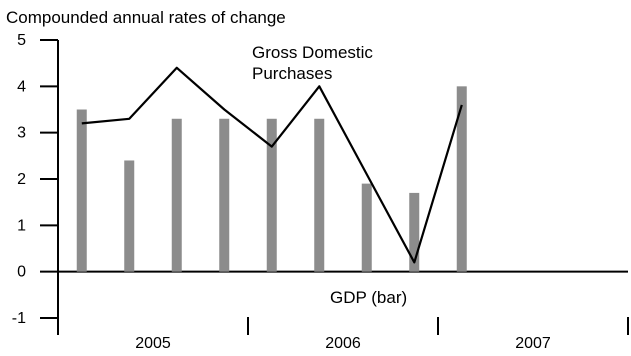 This screenshot has width=631, height=356. I want to click on line-label-2: Purchases, so click(292, 73).